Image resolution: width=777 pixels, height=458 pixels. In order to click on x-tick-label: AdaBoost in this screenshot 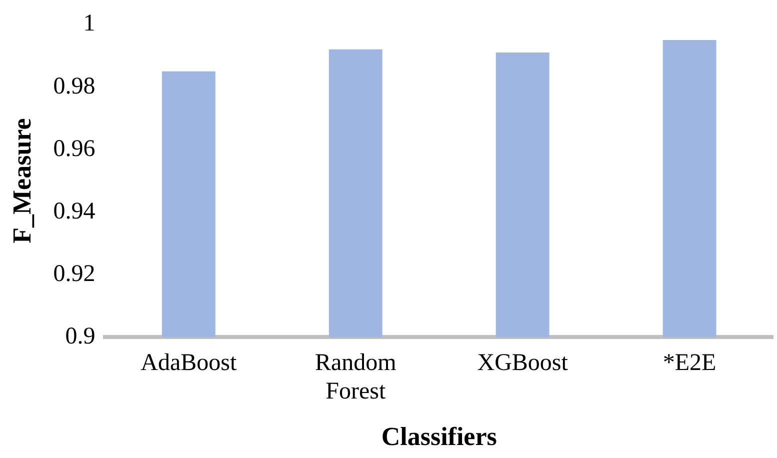, I will do `click(189, 363)`.